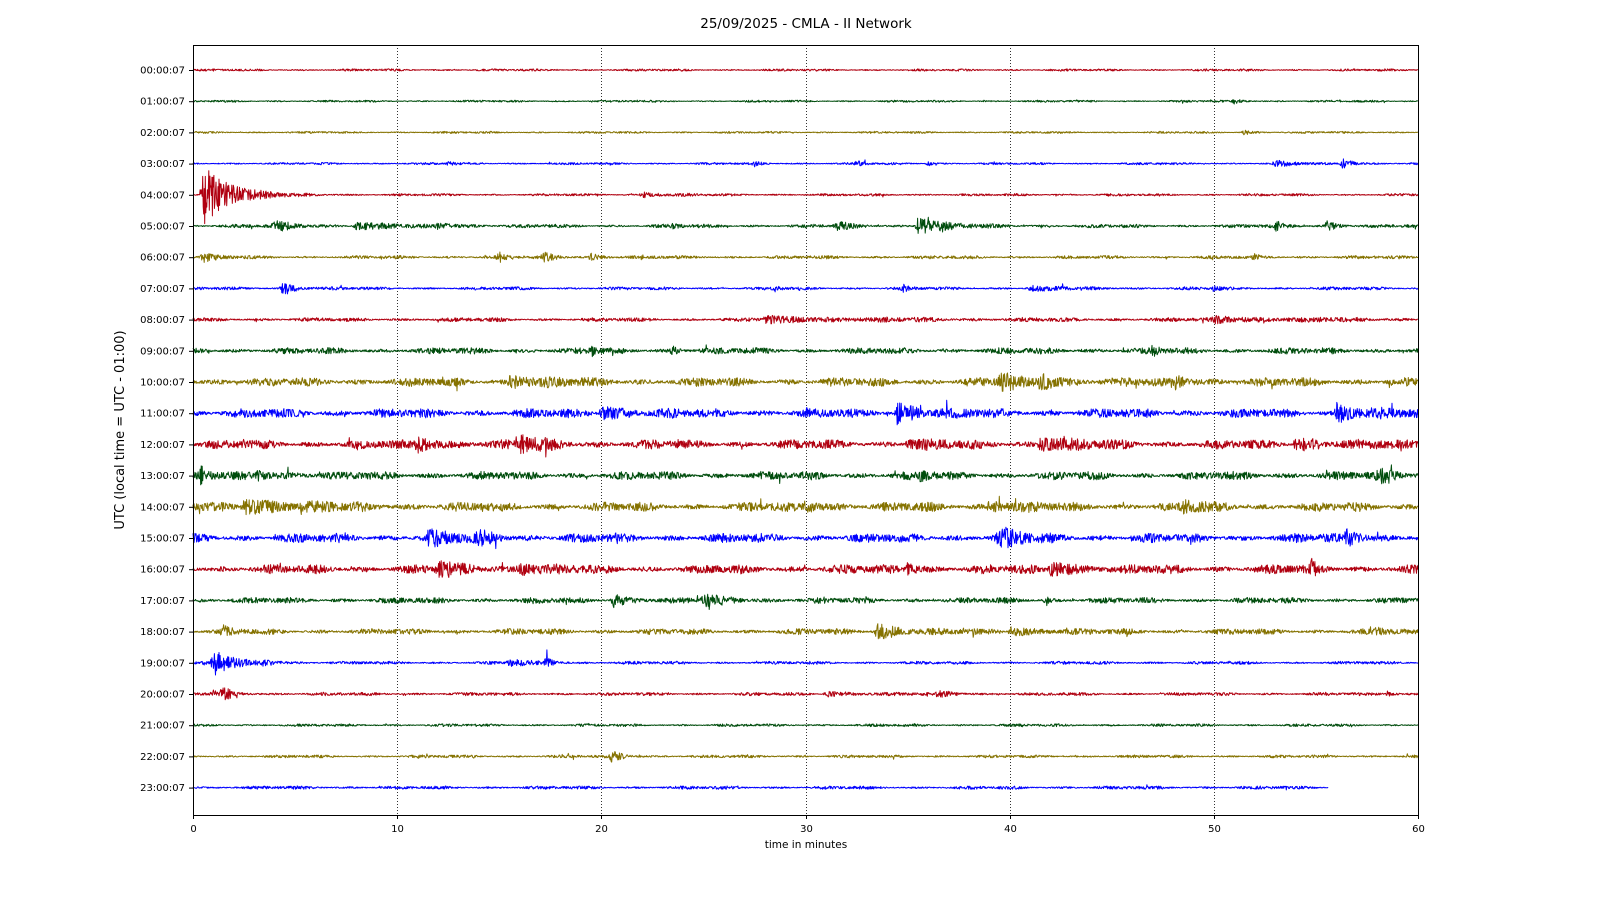 This screenshot has height=900, width=1600. I want to click on y-tick-label: 20:00:07, so click(162, 695).